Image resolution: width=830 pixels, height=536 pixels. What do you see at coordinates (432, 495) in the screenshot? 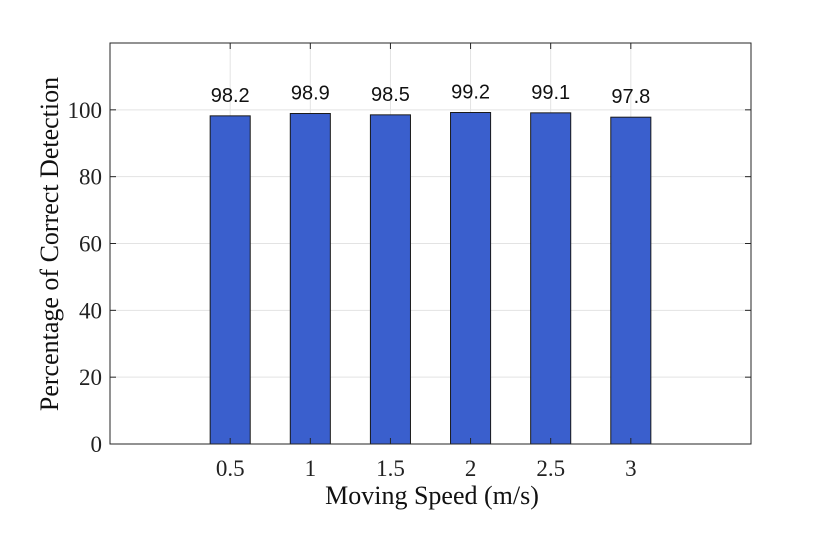
I see `x-axis-title: Moving Speed (m/s)` at bounding box center [432, 495].